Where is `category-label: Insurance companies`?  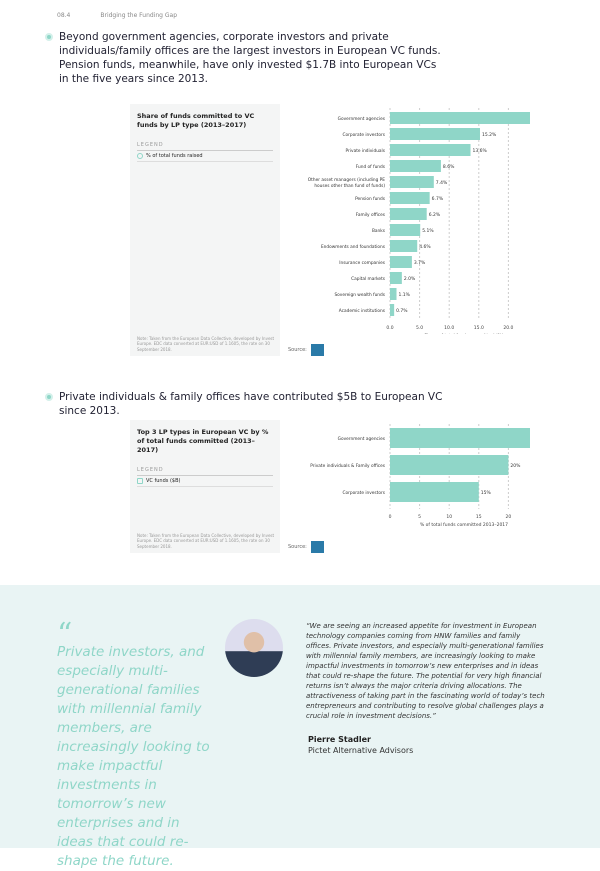
category-label: Insurance companies is located at coordinates (362, 263).